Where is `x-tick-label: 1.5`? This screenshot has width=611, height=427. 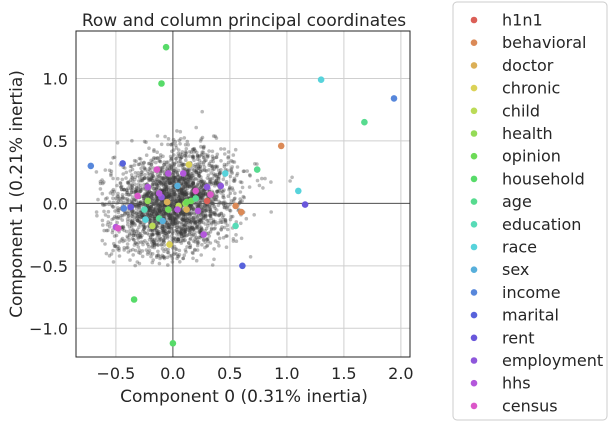
x-tick-label: 1.5 is located at coordinates (343, 373).